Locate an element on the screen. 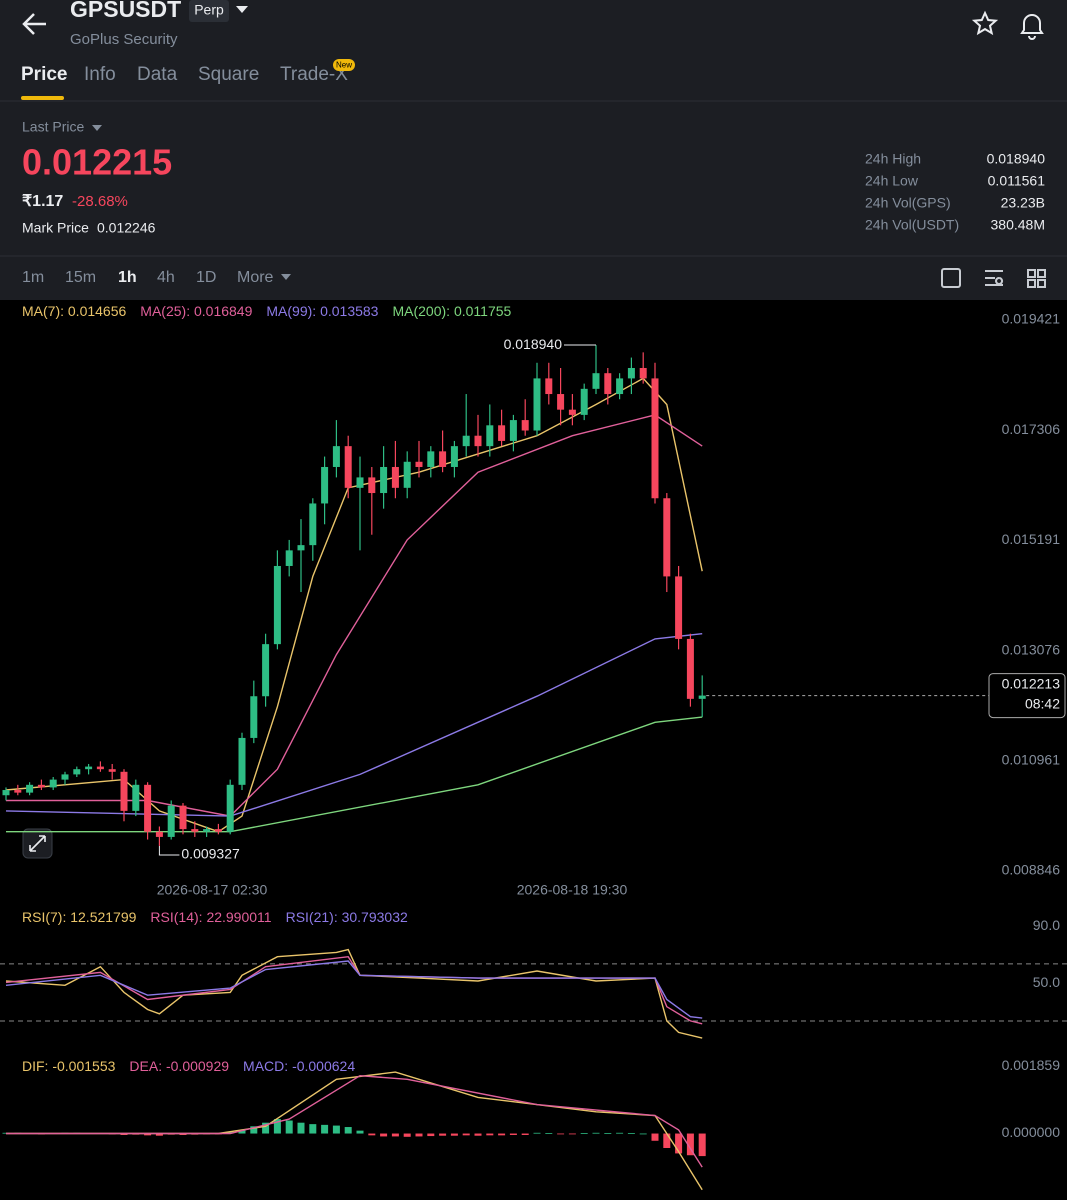 Image resolution: width=1067 pixels, height=1200 pixels. layout-tool is located at coordinates (1036, 278).